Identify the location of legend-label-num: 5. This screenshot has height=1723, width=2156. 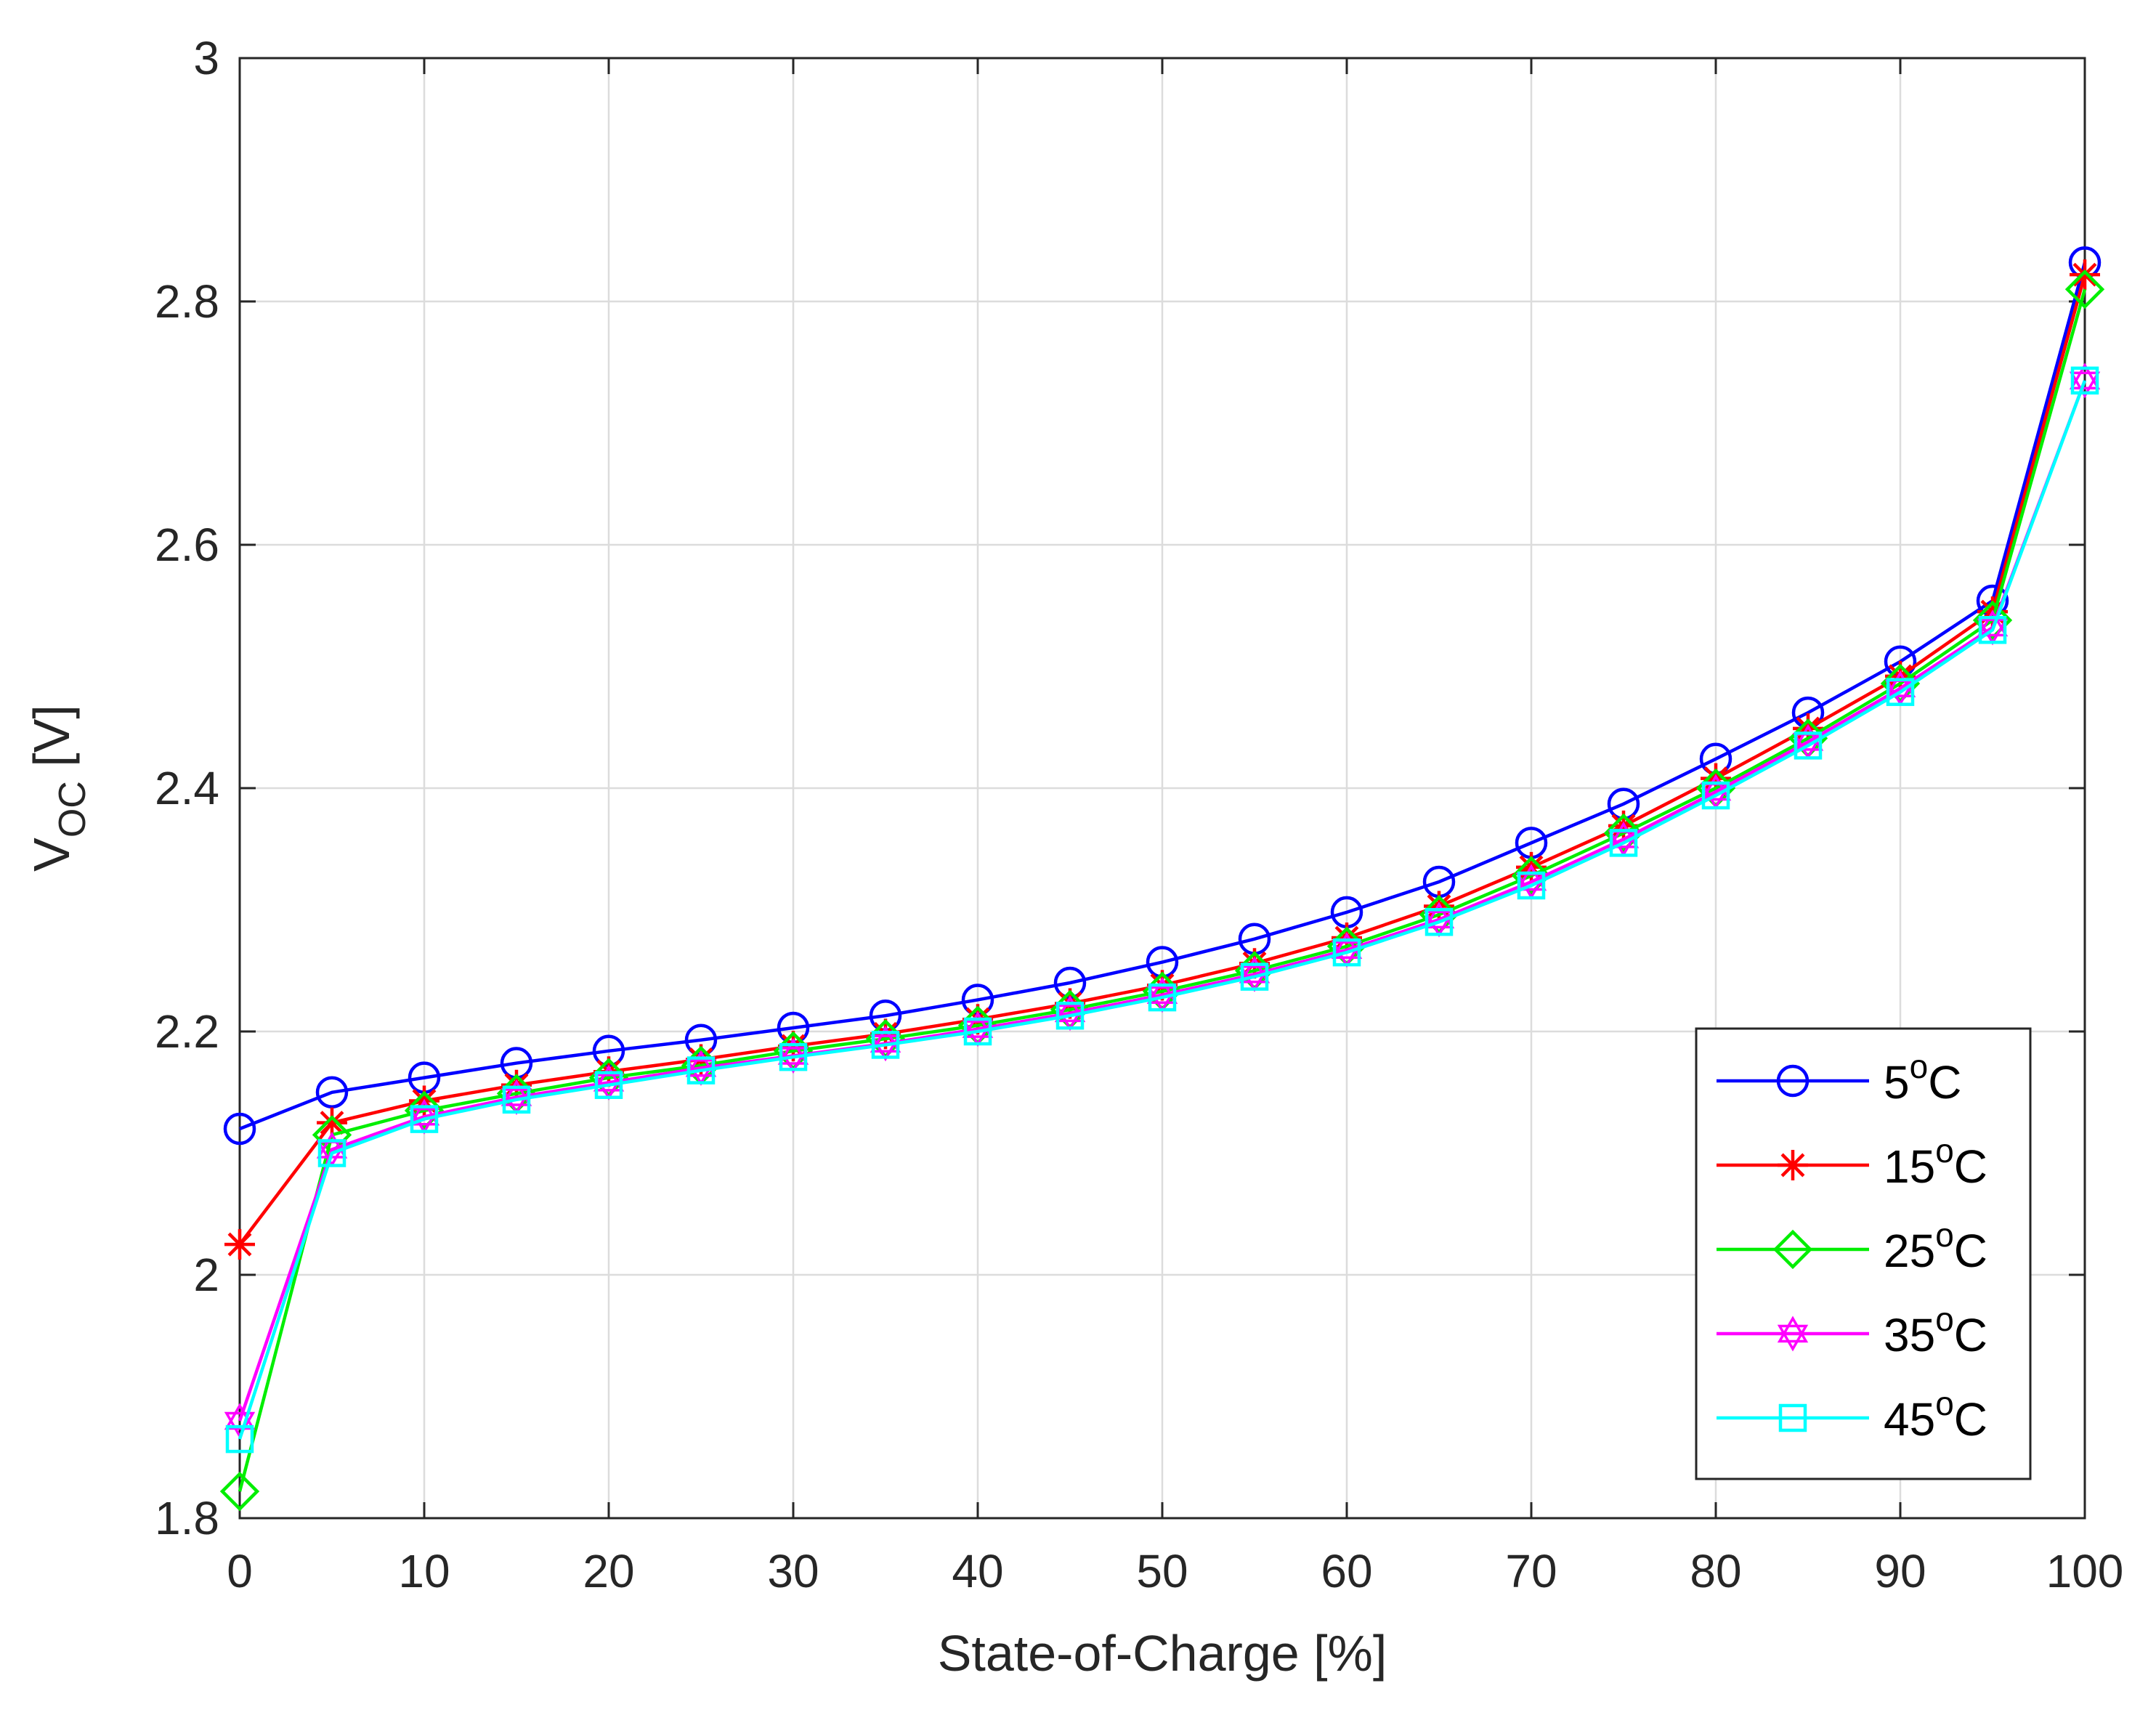
(1897, 1082).